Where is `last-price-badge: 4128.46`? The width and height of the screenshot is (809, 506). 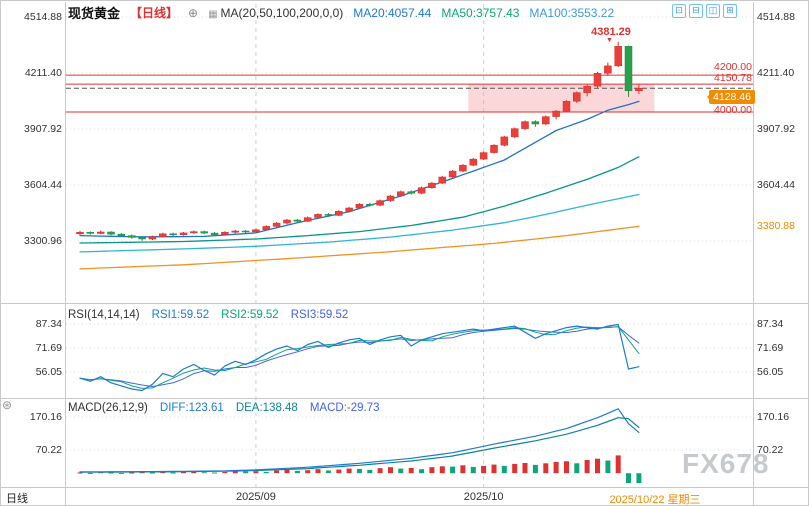
last-price-badge: 4128.46 is located at coordinates (731, 97).